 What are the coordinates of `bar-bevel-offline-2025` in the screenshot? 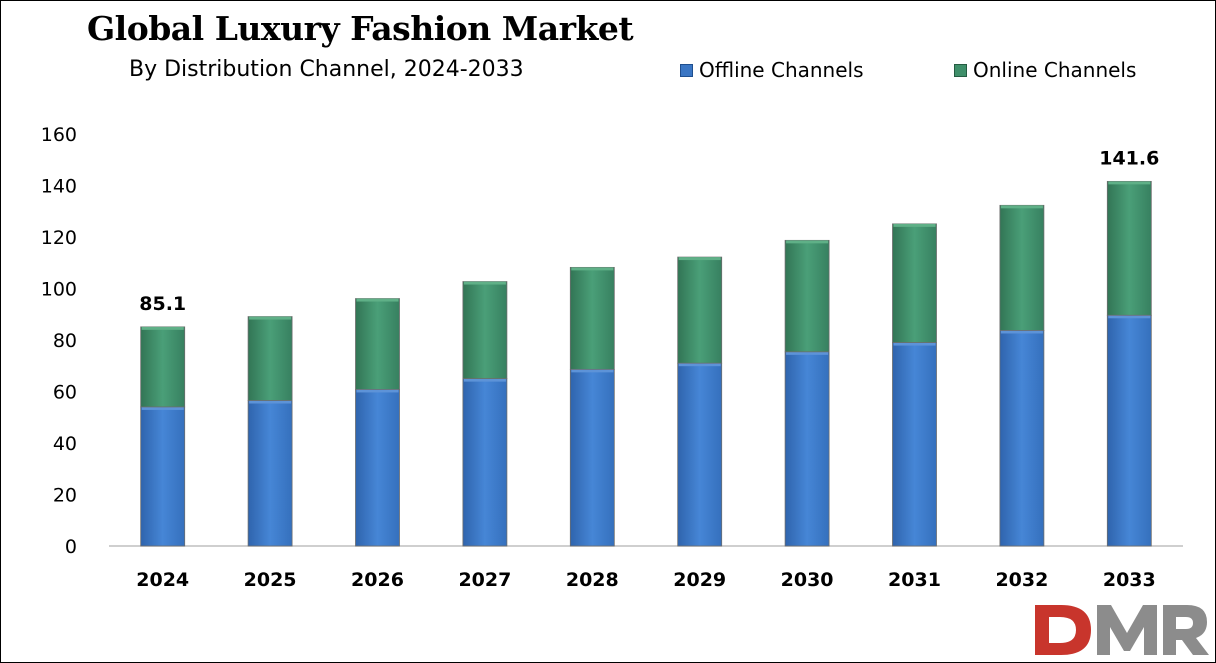 It's located at (270, 402).